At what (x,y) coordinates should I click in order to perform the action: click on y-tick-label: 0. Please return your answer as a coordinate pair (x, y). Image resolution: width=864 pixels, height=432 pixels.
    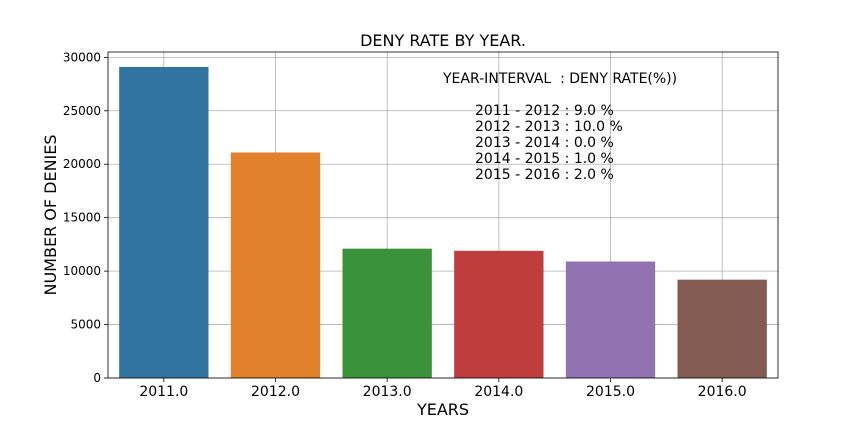
    Looking at the image, I should click on (97, 378).